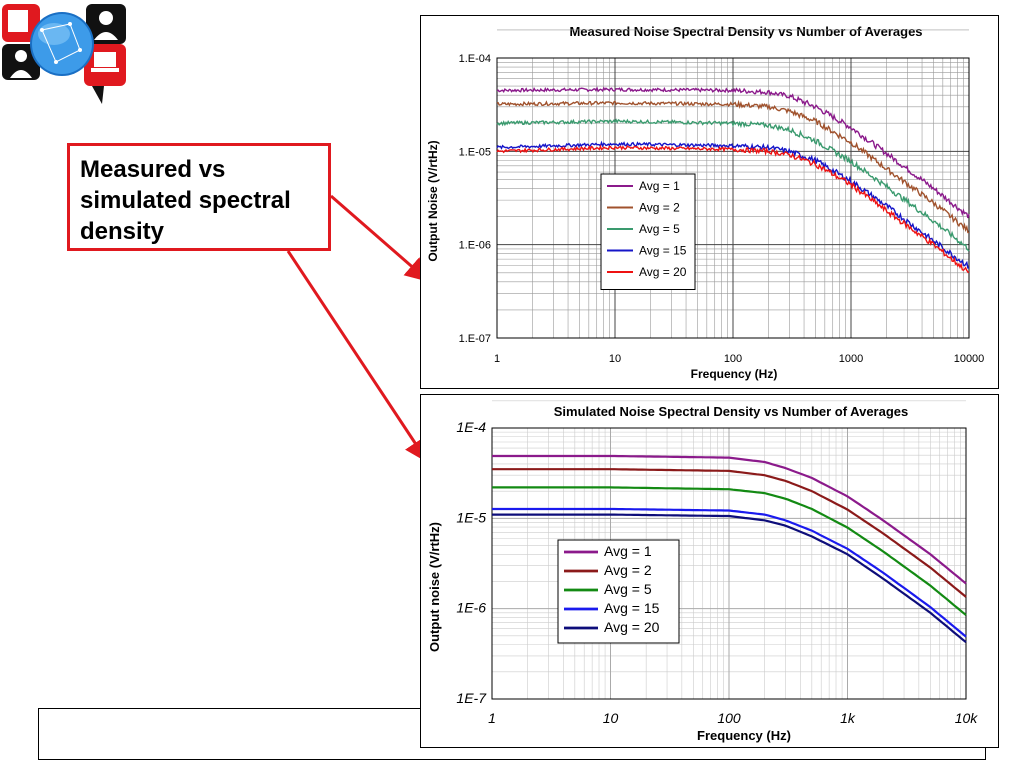 This screenshot has height=768, width=1024. Describe the element at coordinates (380, 238) in the screenshot. I see `arrow-to-measured` at that location.